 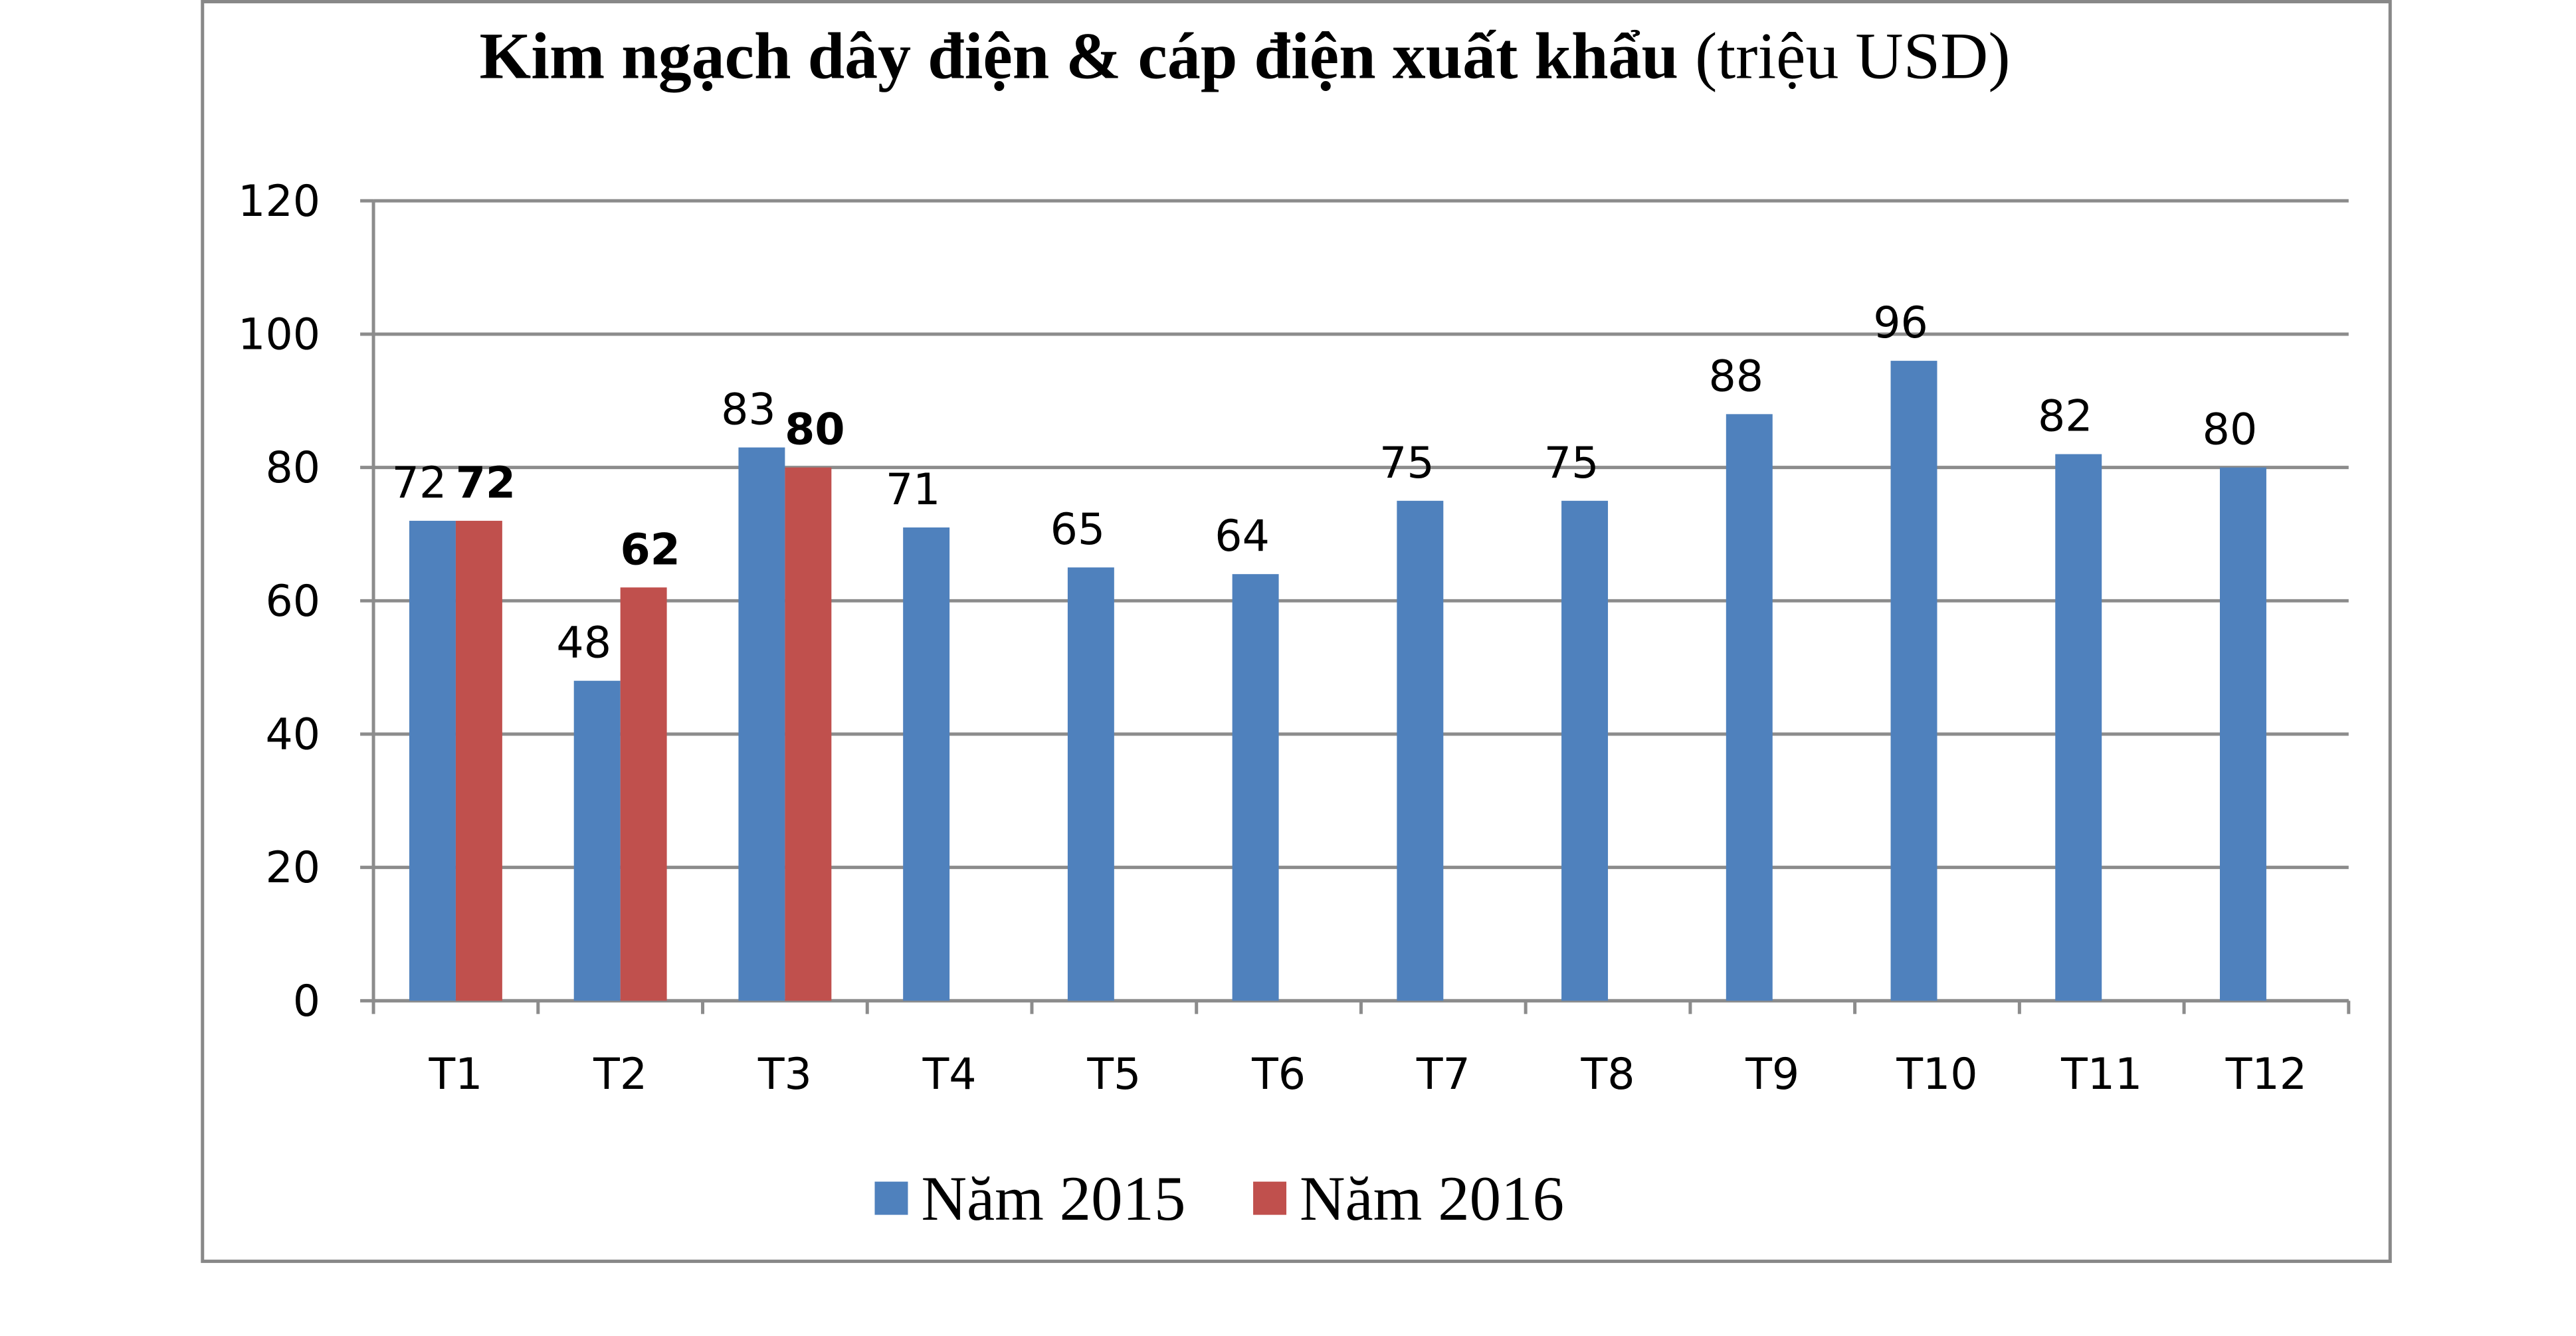 What do you see at coordinates (620, 1074) in the screenshot?
I see `x-tick-label: T2` at bounding box center [620, 1074].